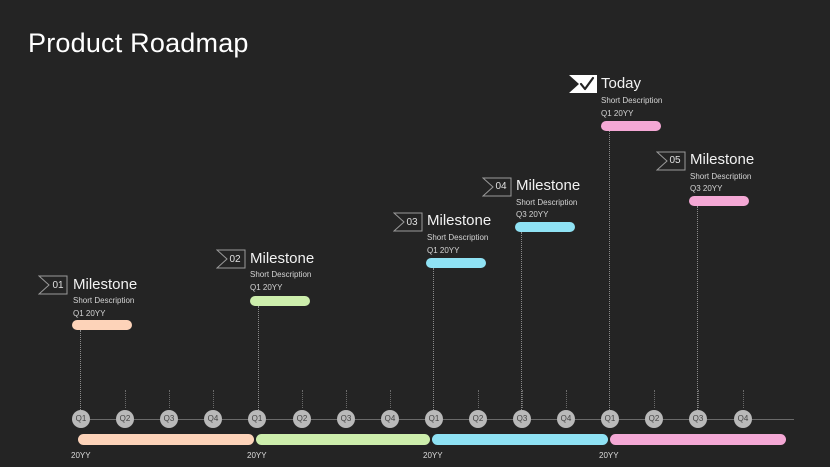  Describe the element at coordinates (501, 186) in the screenshot. I see `milestone-number: 04` at that location.